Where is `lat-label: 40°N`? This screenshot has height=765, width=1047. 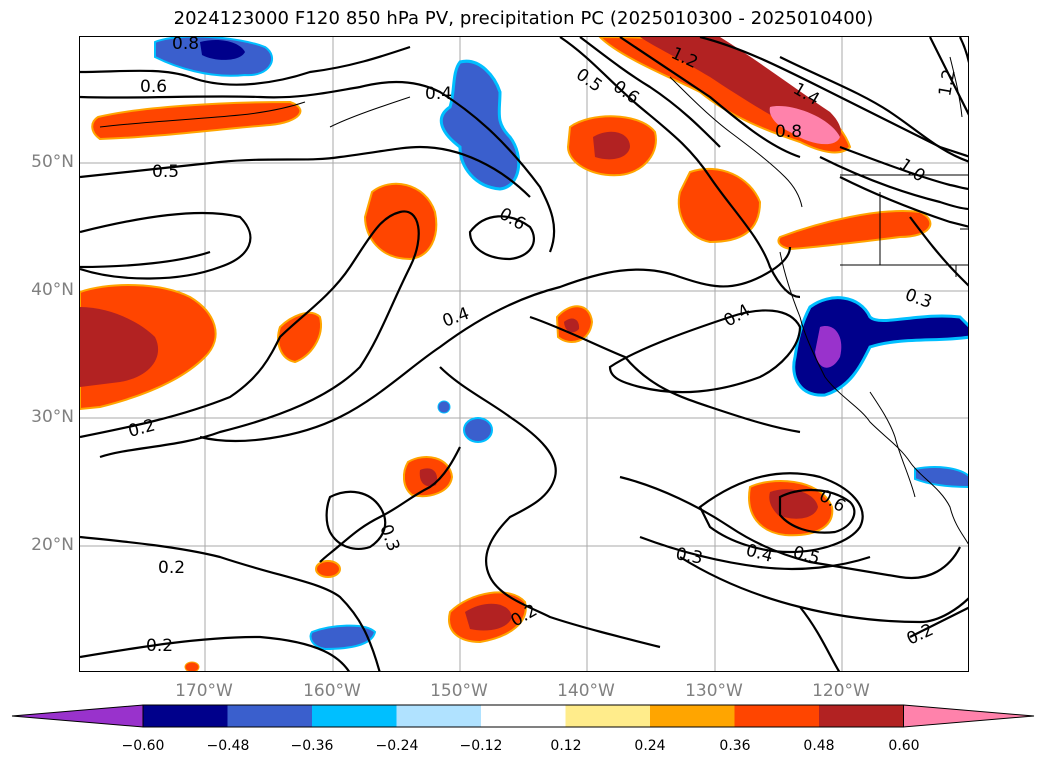 lat-label: 40°N is located at coordinates (52, 290).